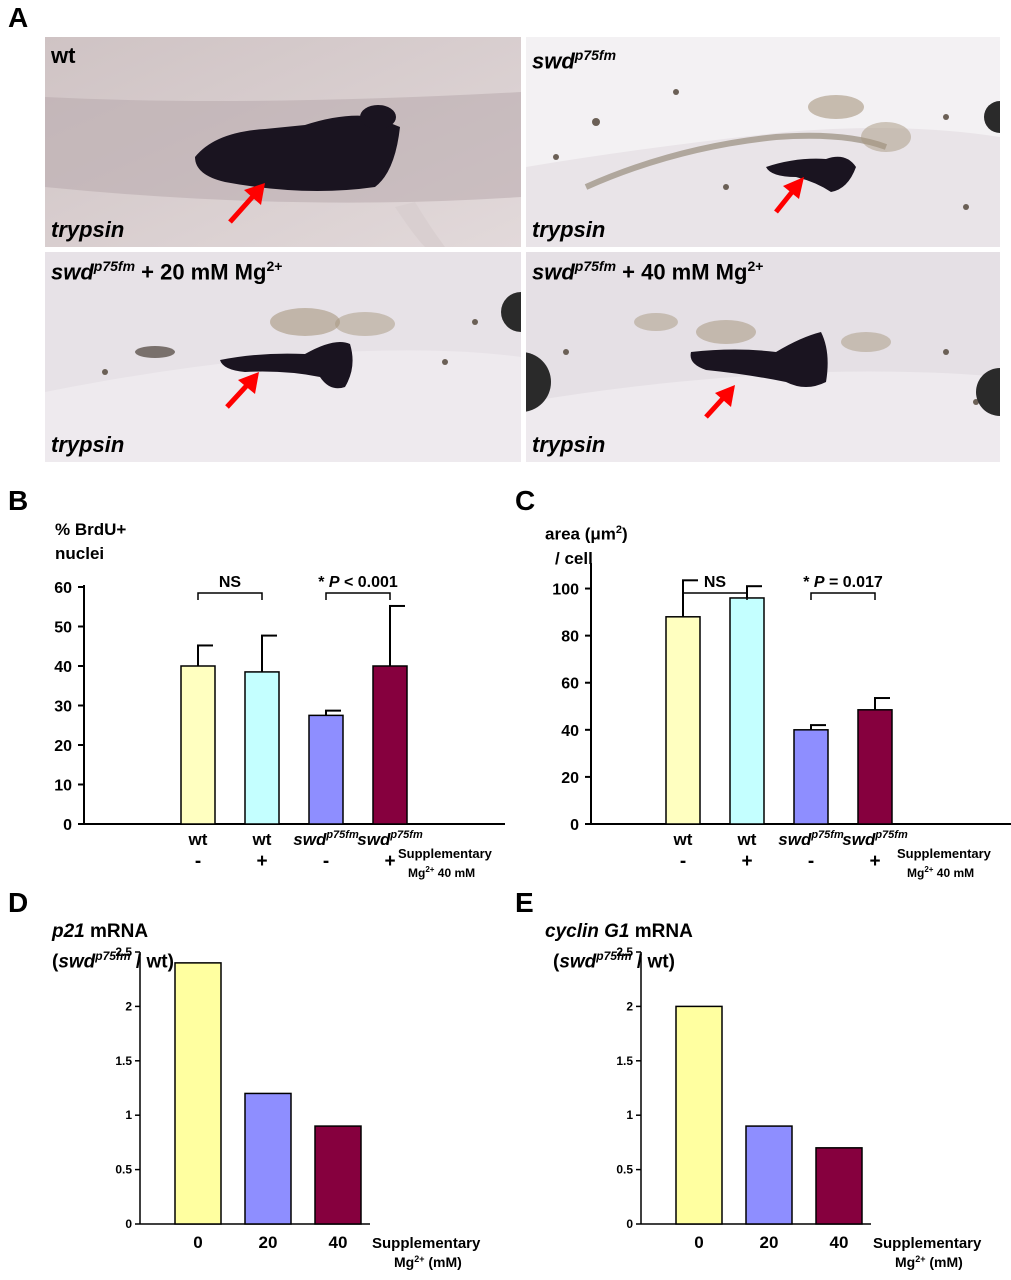  I want to click on treatment-text: + 40 mM Mg, so click(682, 272).